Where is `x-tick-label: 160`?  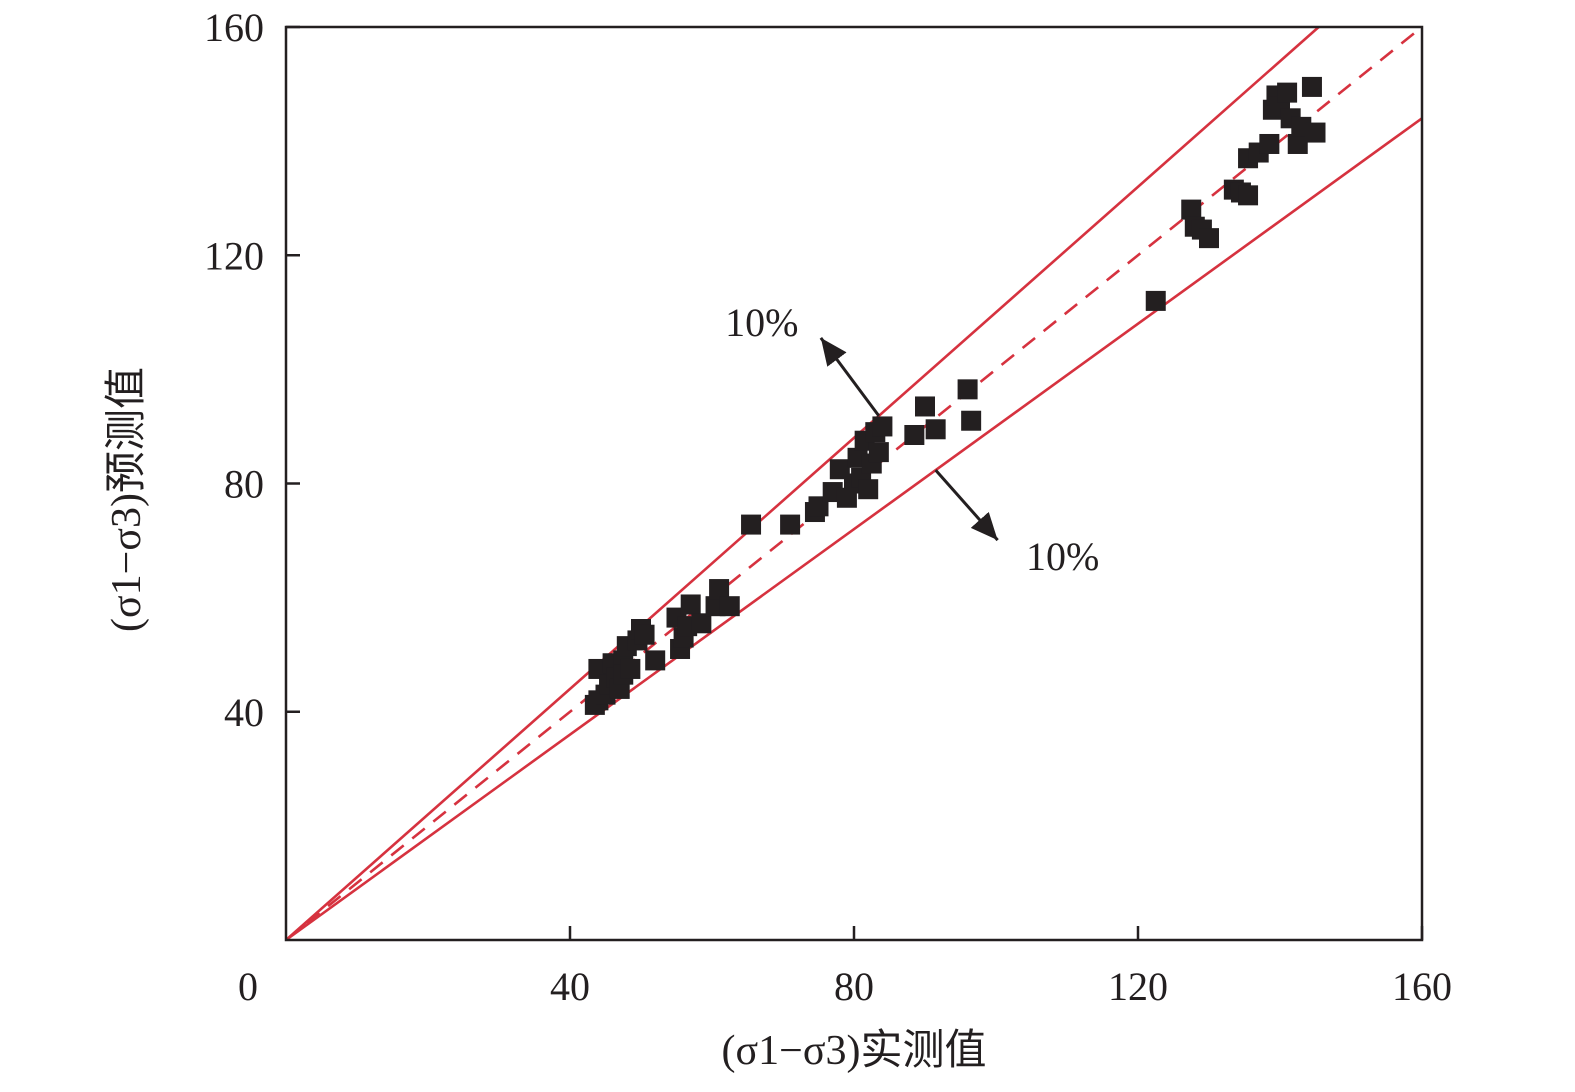
x-tick-label: 160 is located at coordinates (1422, 986).